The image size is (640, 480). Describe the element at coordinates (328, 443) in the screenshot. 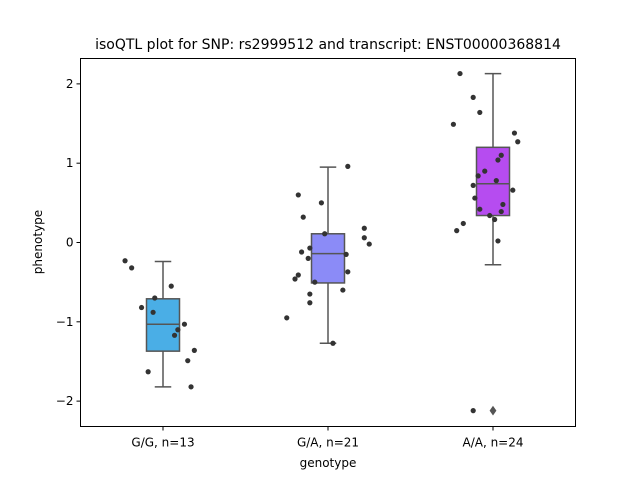

I see `x-tick-label: G/A, n=21` at that location.